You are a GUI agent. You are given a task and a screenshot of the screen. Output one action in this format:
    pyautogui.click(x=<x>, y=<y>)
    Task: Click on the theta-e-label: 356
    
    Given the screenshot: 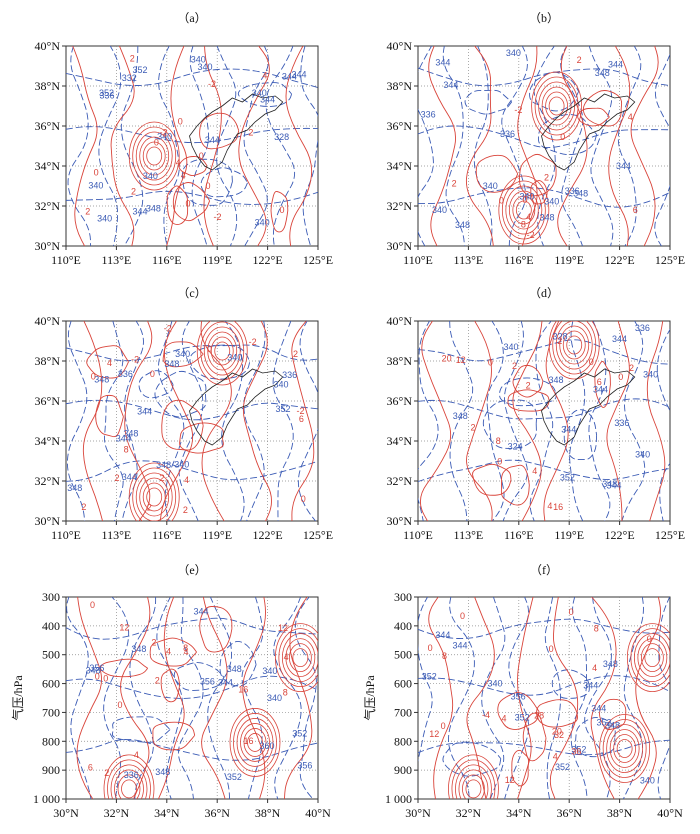 What is the action you would take?
    pyautogui.click(x=96, y=668)
    